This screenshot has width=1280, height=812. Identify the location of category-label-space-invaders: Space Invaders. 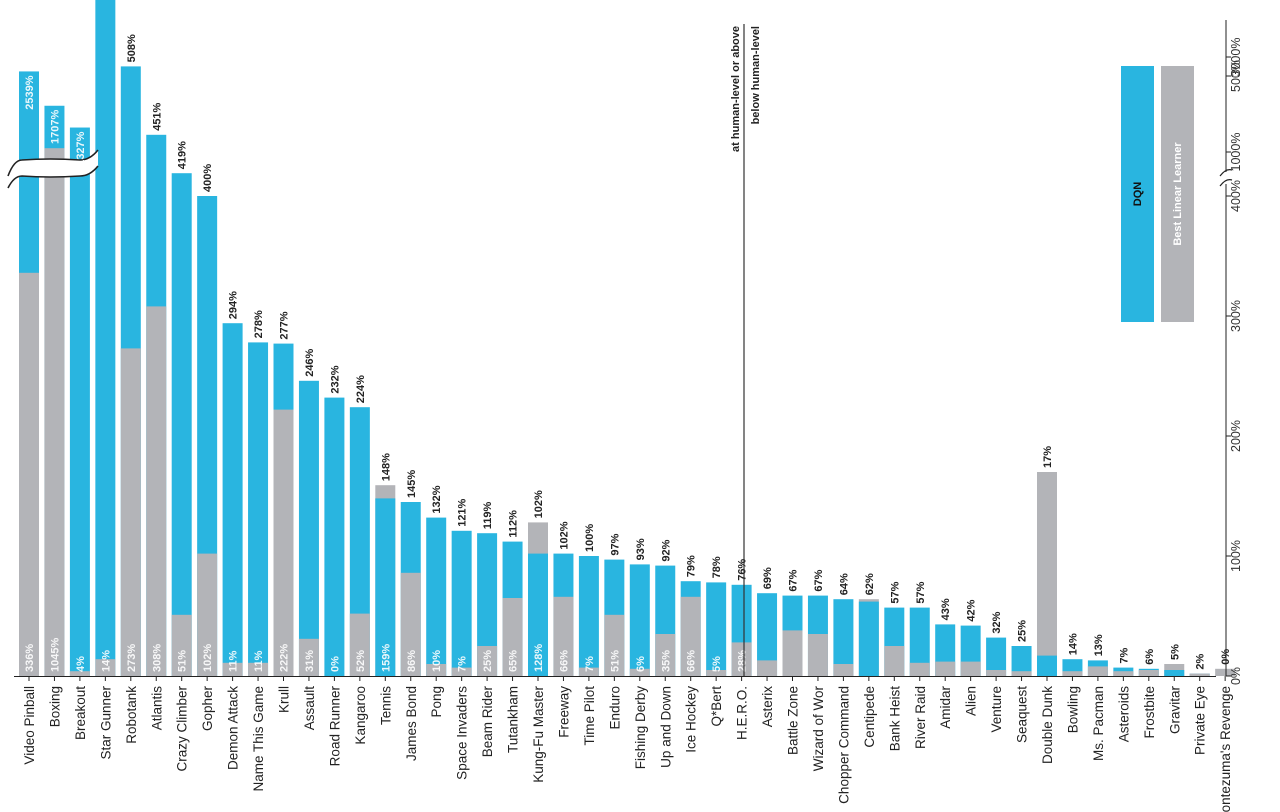
(462, 733).